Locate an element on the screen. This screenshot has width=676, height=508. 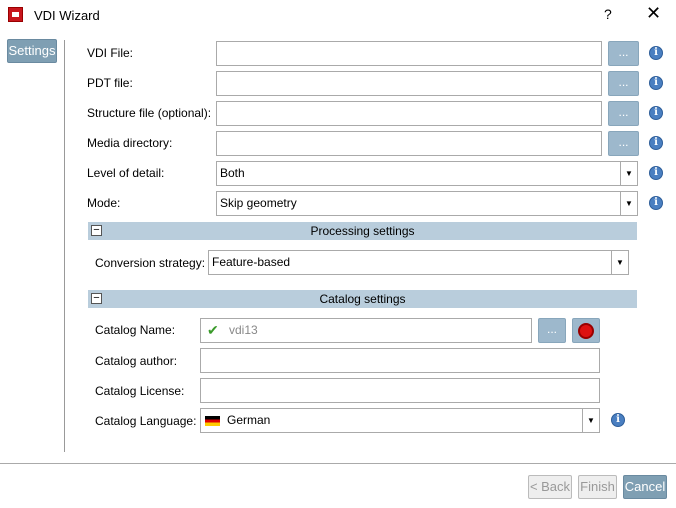
mode-select: Skip geometry ▼ is located at coordinates (427, 203).